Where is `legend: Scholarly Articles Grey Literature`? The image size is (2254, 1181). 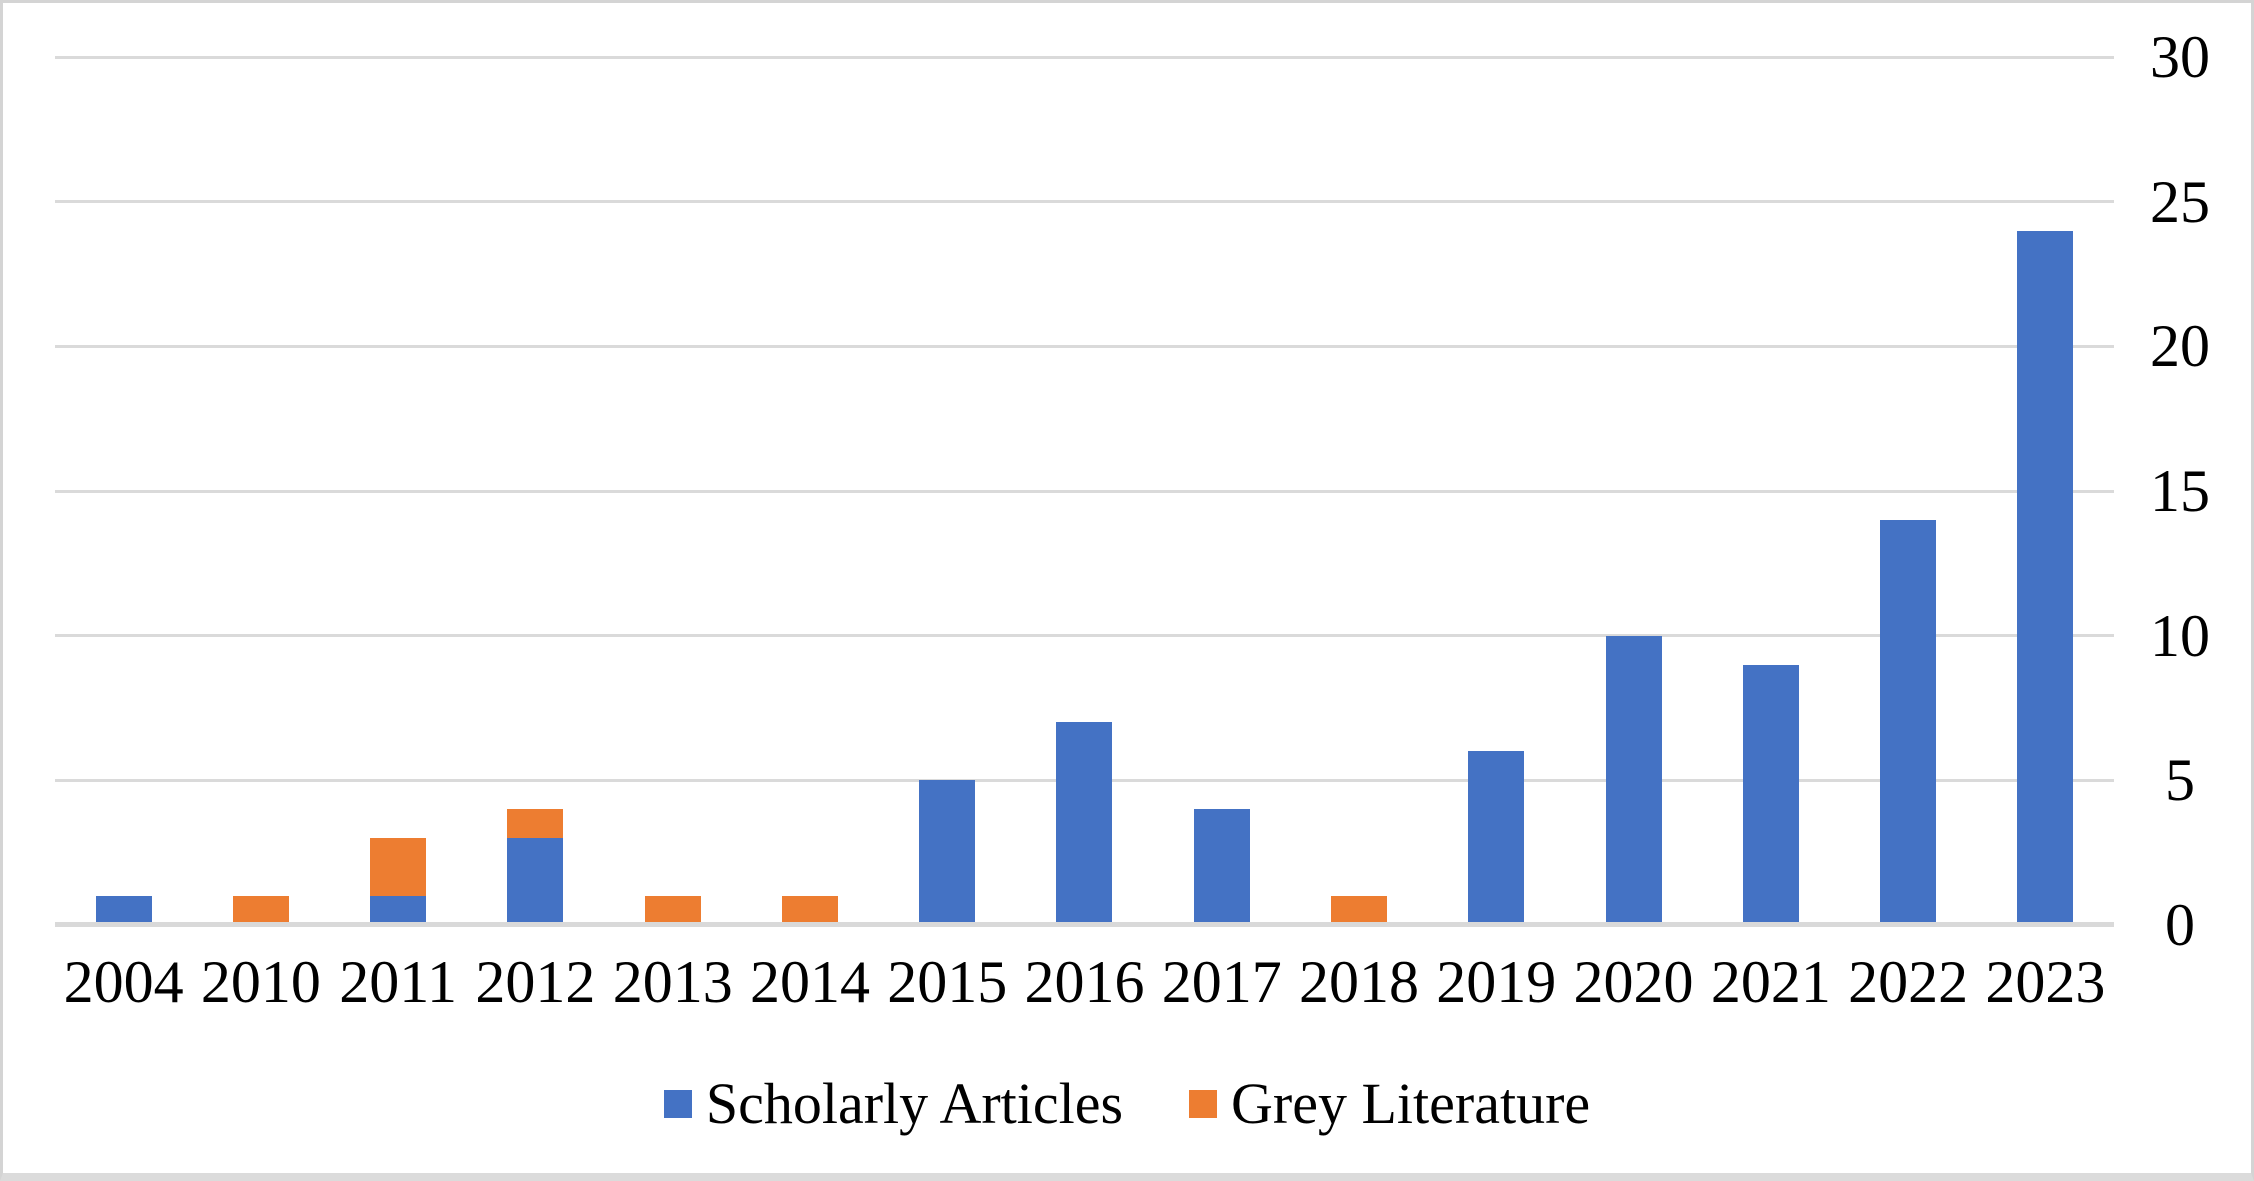
legend: Scholarly Articles Grey Literature is located at coordinates (1127, 1104).